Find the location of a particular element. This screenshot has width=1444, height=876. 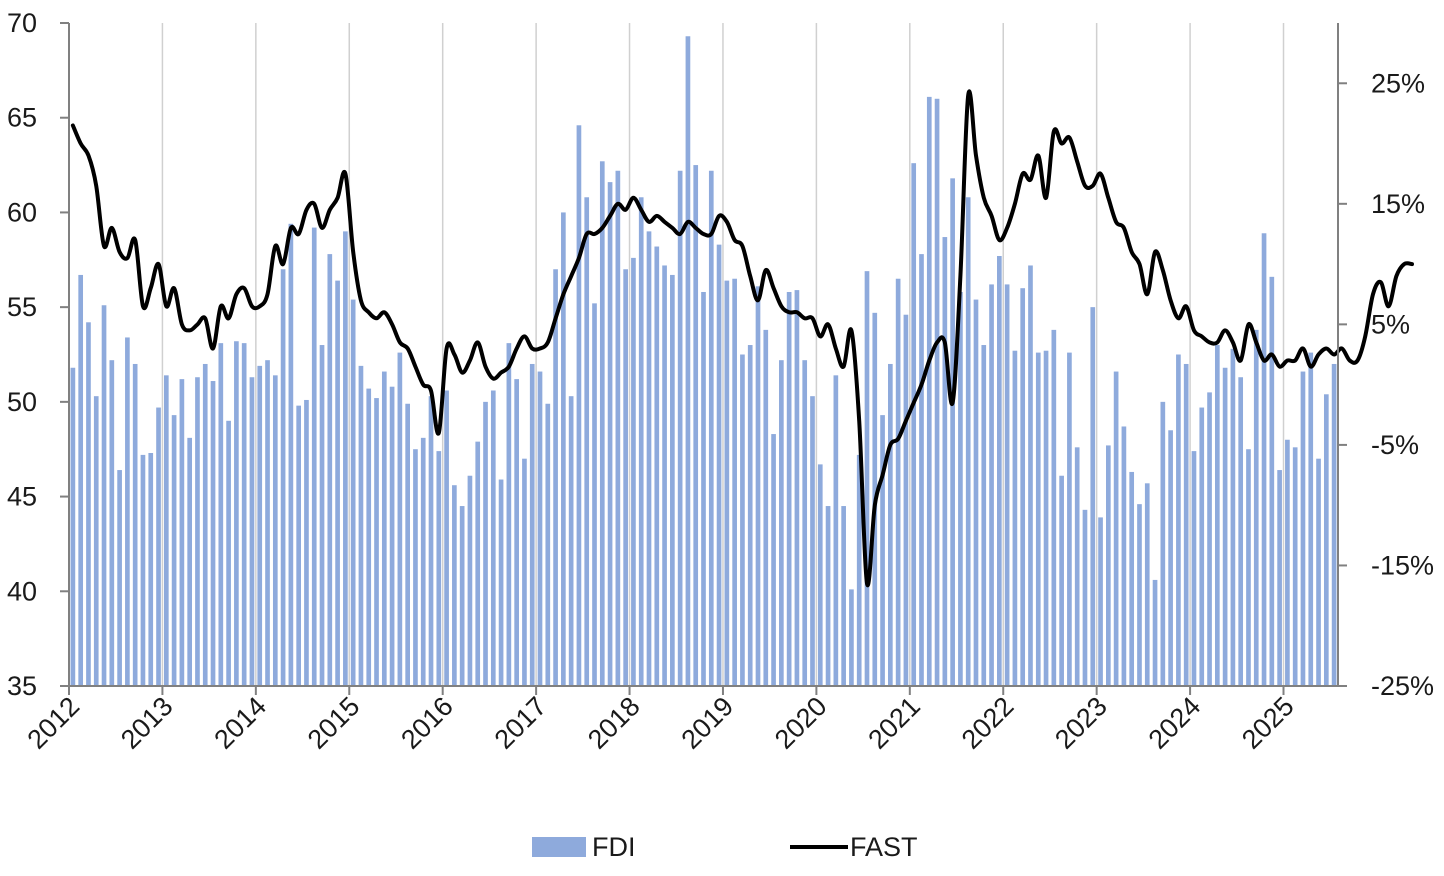

left-tick-label: 40 is located at coordinates (22, 591).